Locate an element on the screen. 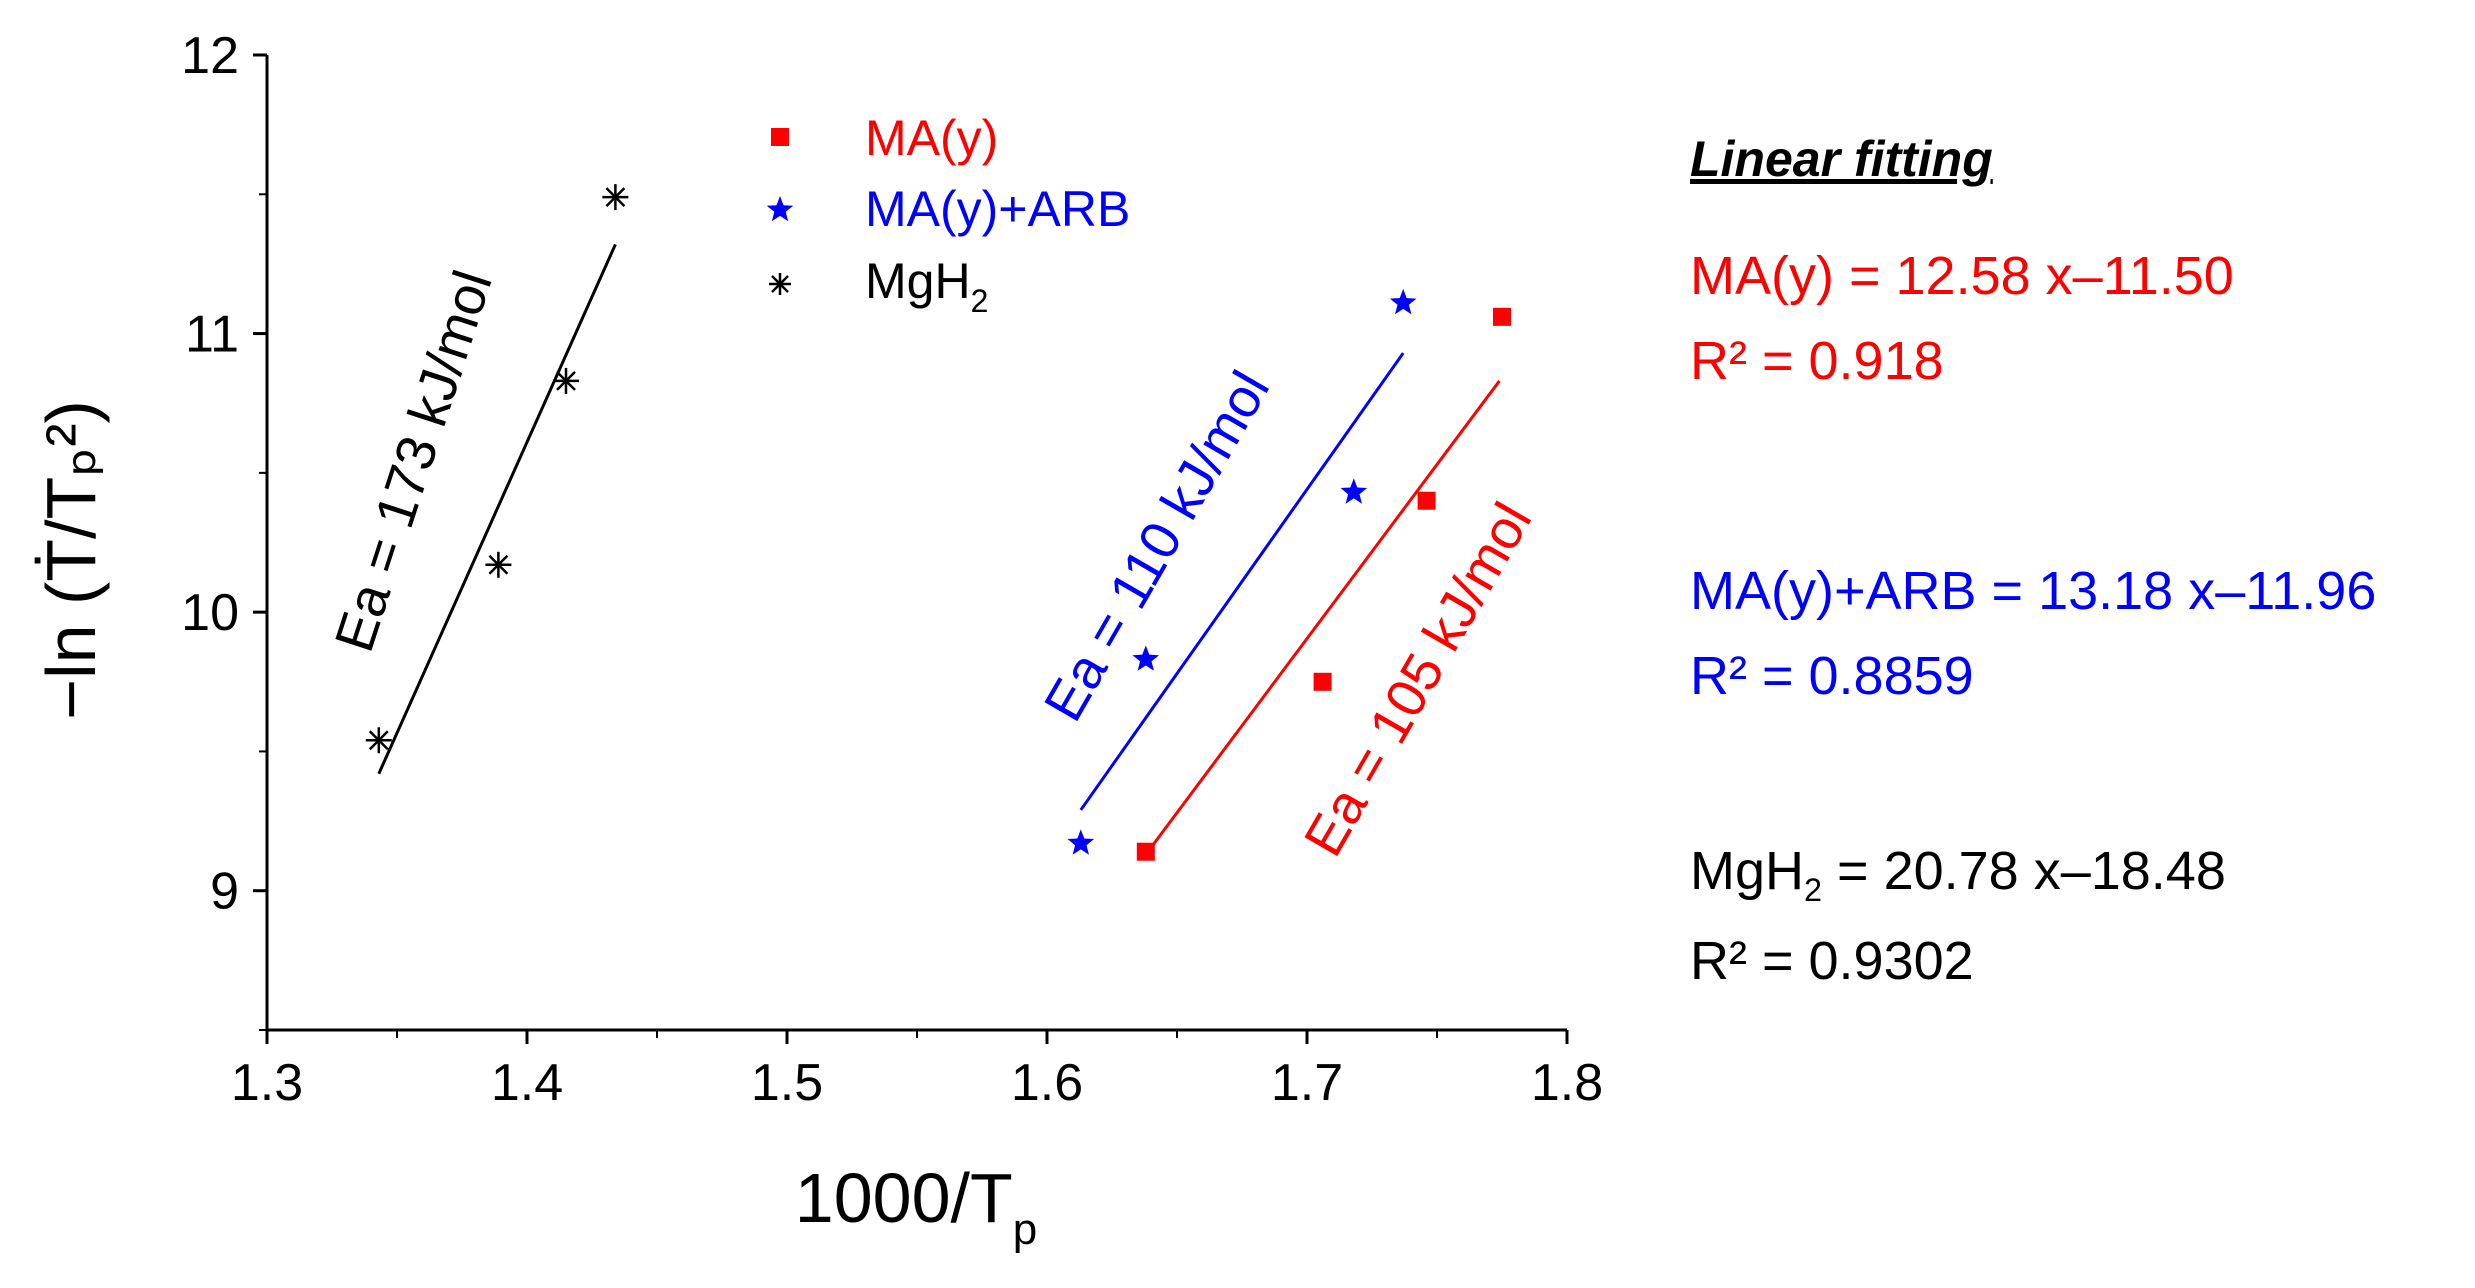 The width and height of the screenshot is (2475, 1288). legend-marker-ma-y-arb is located at coordinates (780, 209).